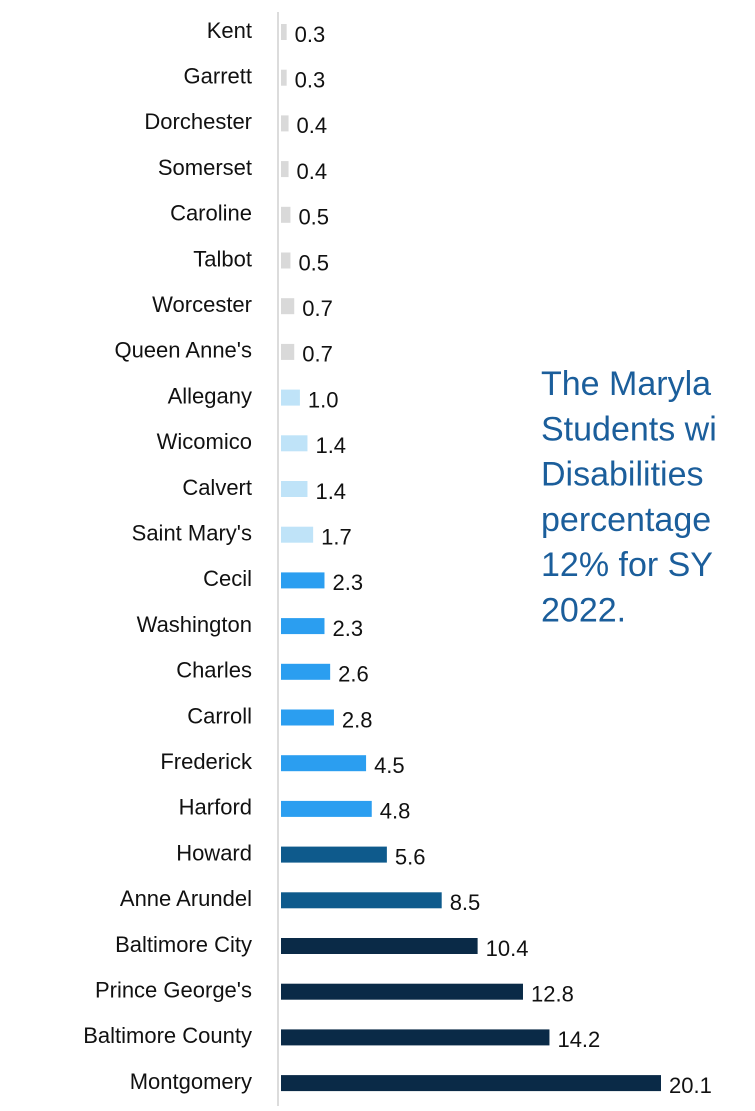  Describe the element at coordinates (465, 902) in the screenshot. I see `value-label: 8.5` at that location.